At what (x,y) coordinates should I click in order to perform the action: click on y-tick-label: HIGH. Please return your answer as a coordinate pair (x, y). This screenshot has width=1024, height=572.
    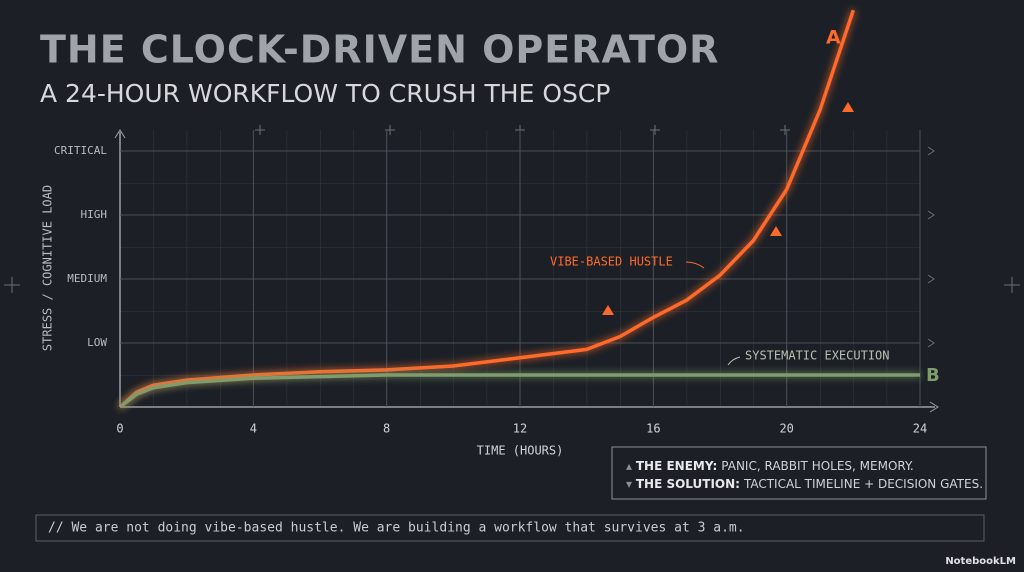
    Looking at the image, I should click on (94, 214).